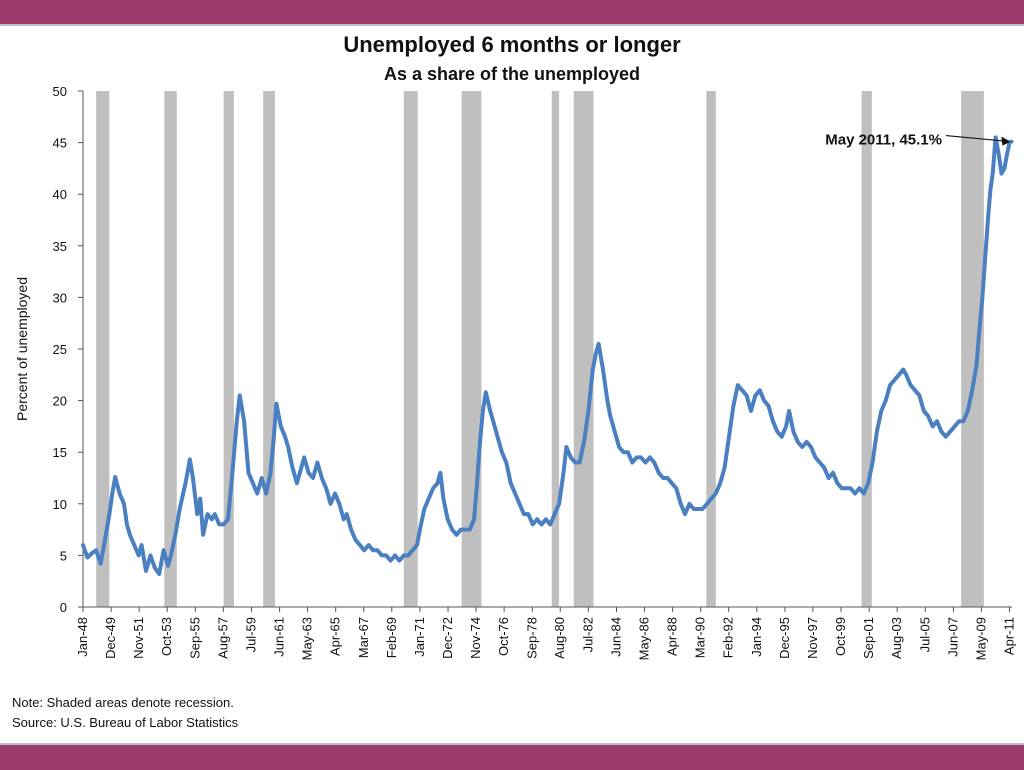 The height and width of the screenshot is (770, 1024). I want to click on x-tick-label: Jul-59, so click(250, 634).